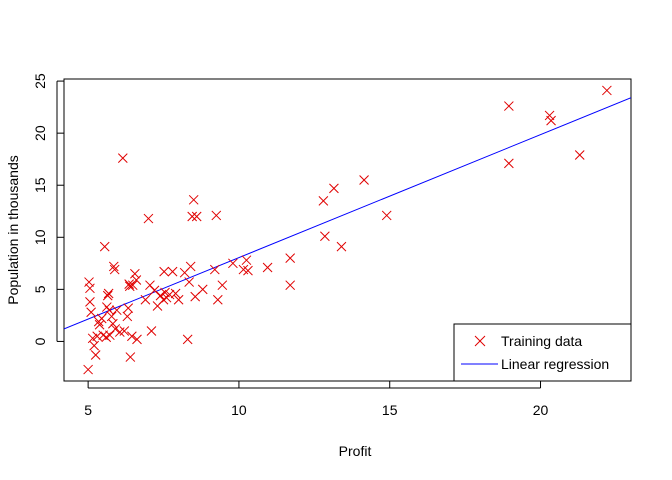 This screenshot has width=672, height=480. I want to click on y-tick-label: 15, so click(40, 185).